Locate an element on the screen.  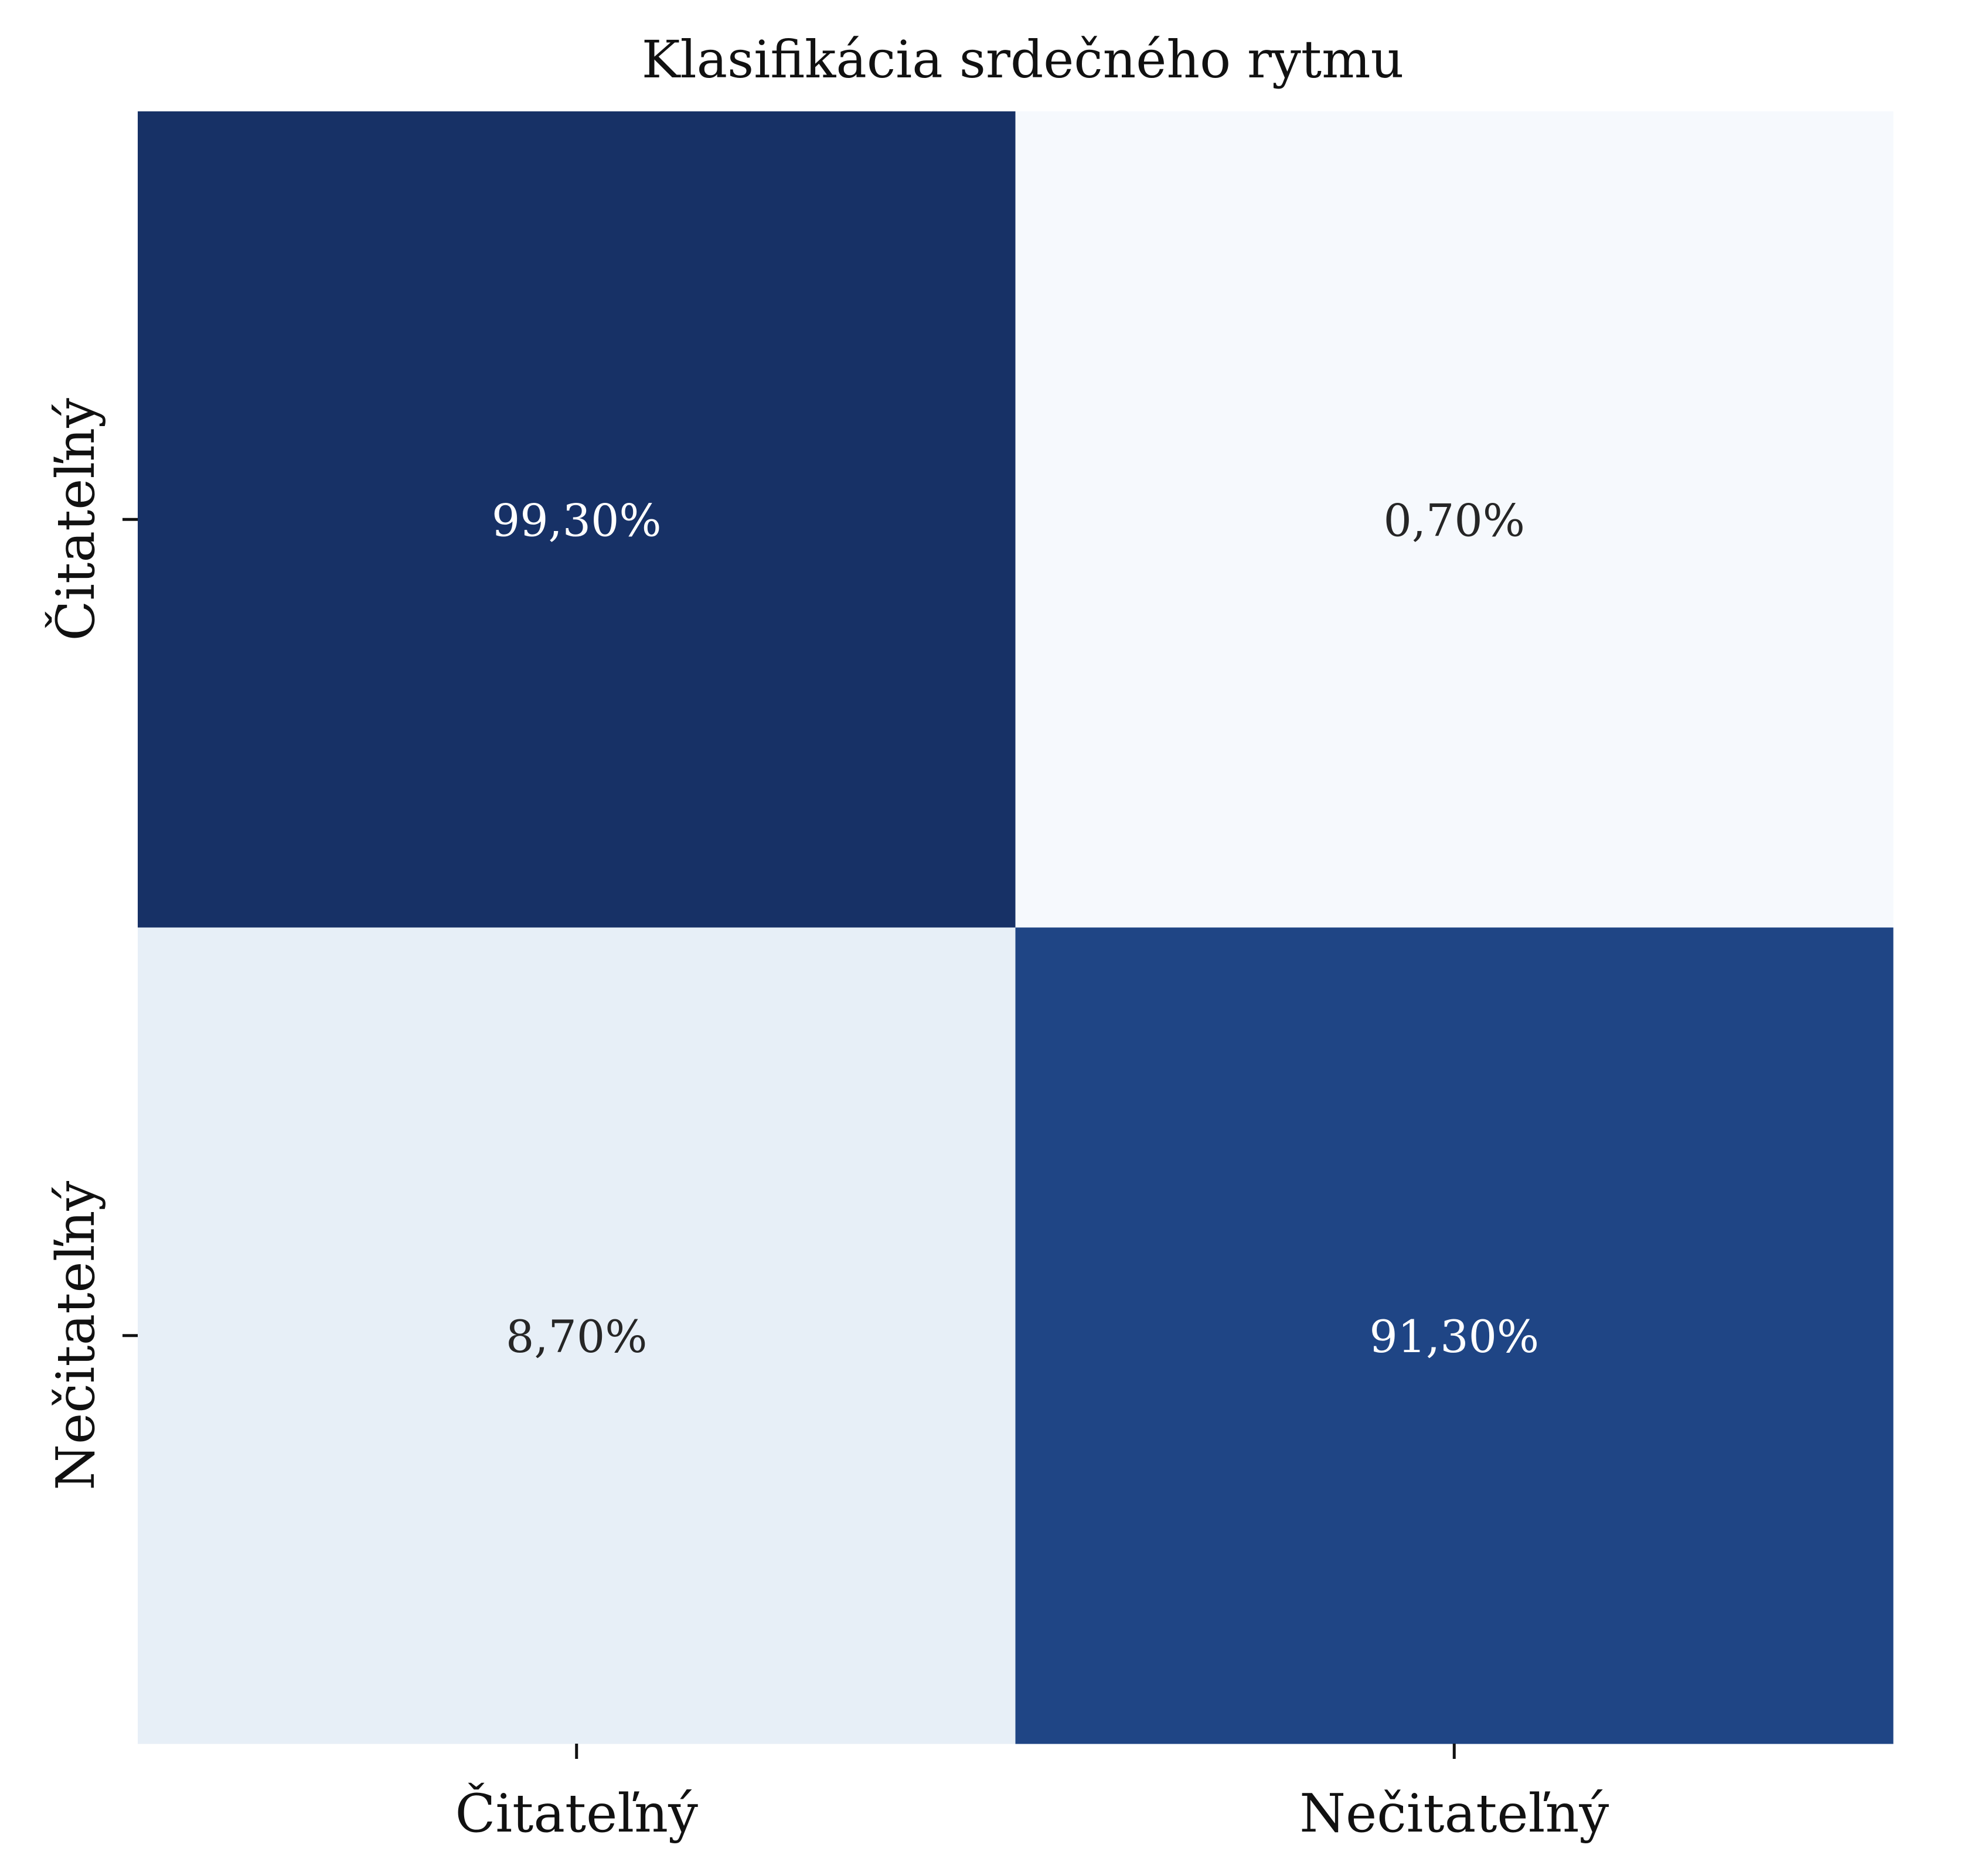
y-axis: Čitateľný Nečitateľný is located at coordinates (91, 944).